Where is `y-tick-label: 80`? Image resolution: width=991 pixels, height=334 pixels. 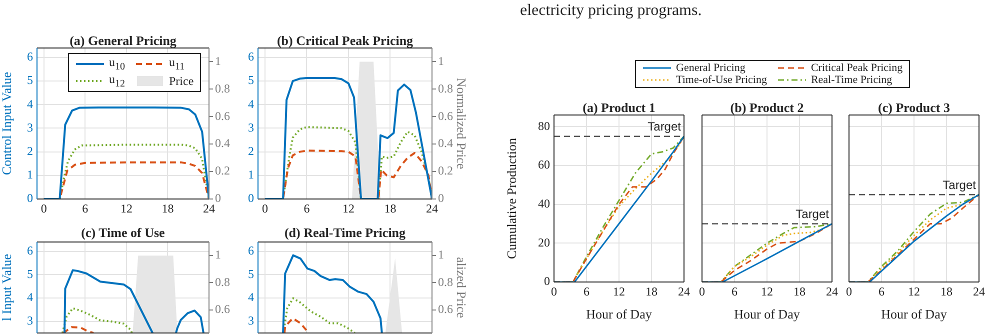
y-tick-label: 80 is located at coordinates (544, 125).